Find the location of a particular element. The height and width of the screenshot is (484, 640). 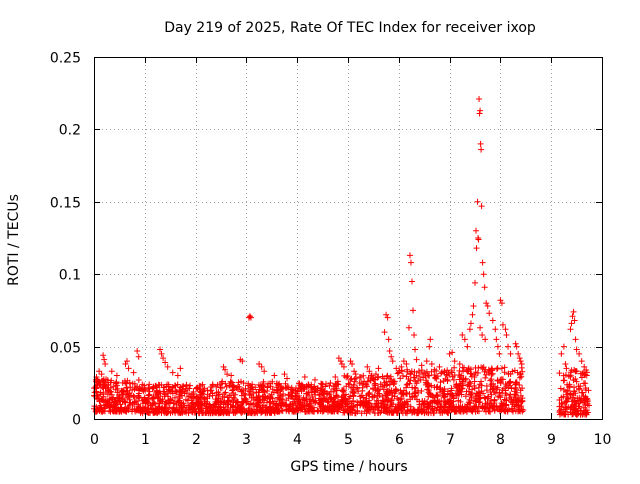

x-tick-label: 0 is located at coordinates (94, 440).